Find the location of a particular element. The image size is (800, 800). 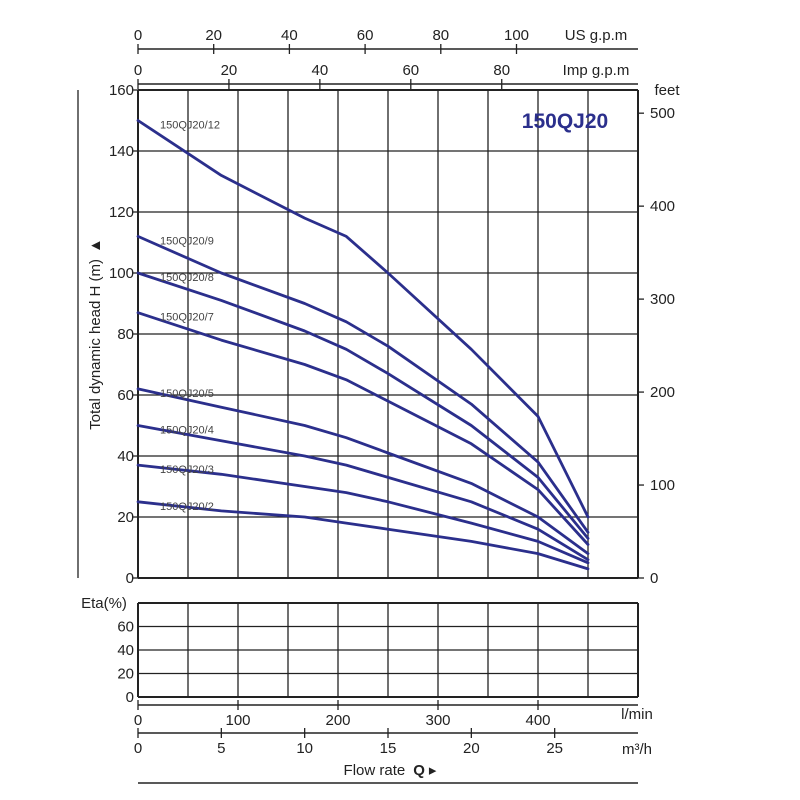

m3h-tick-label: 0 is located at coordinates (138, 748).